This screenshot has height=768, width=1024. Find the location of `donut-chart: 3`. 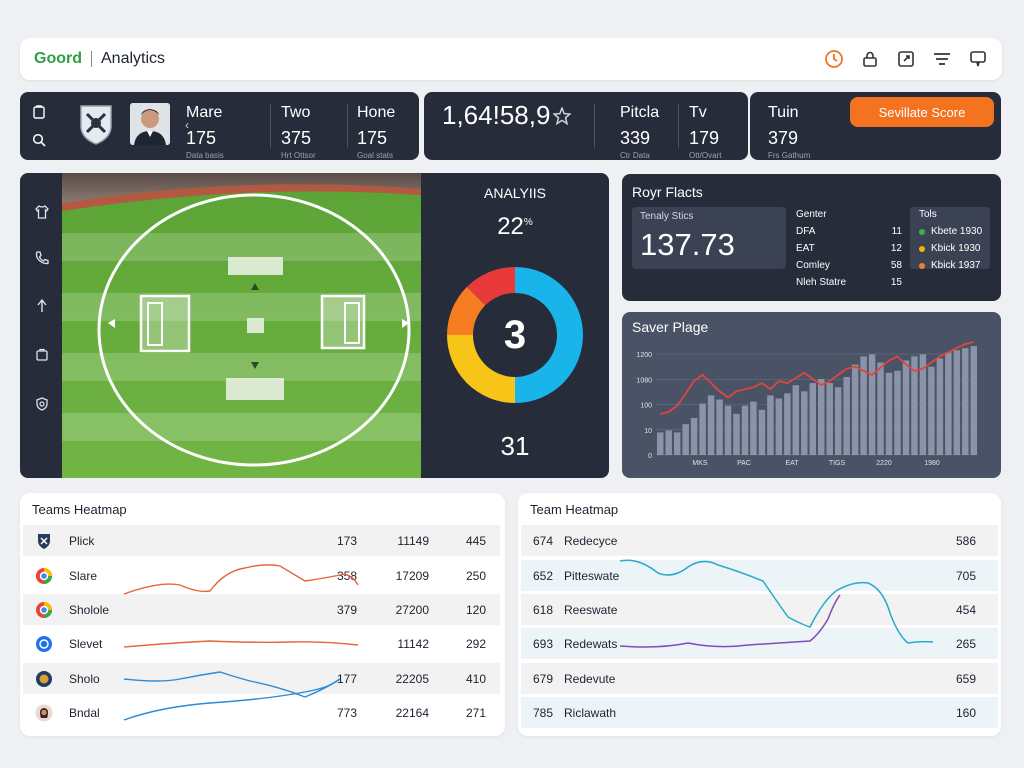

donut-chart: 3 is located at coordinates (515, 335).